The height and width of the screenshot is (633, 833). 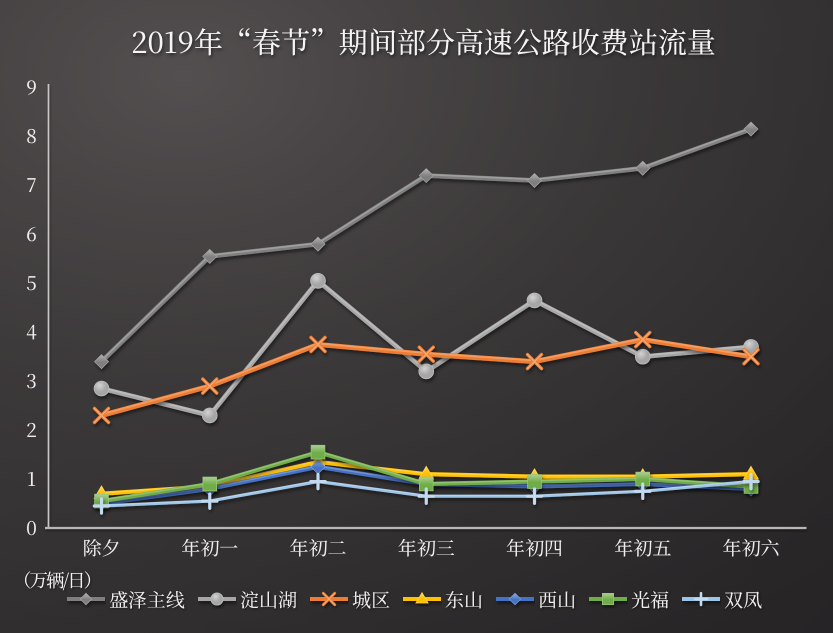 I want to click on x-tick-label: 年初四, so click(x=534, y=547).